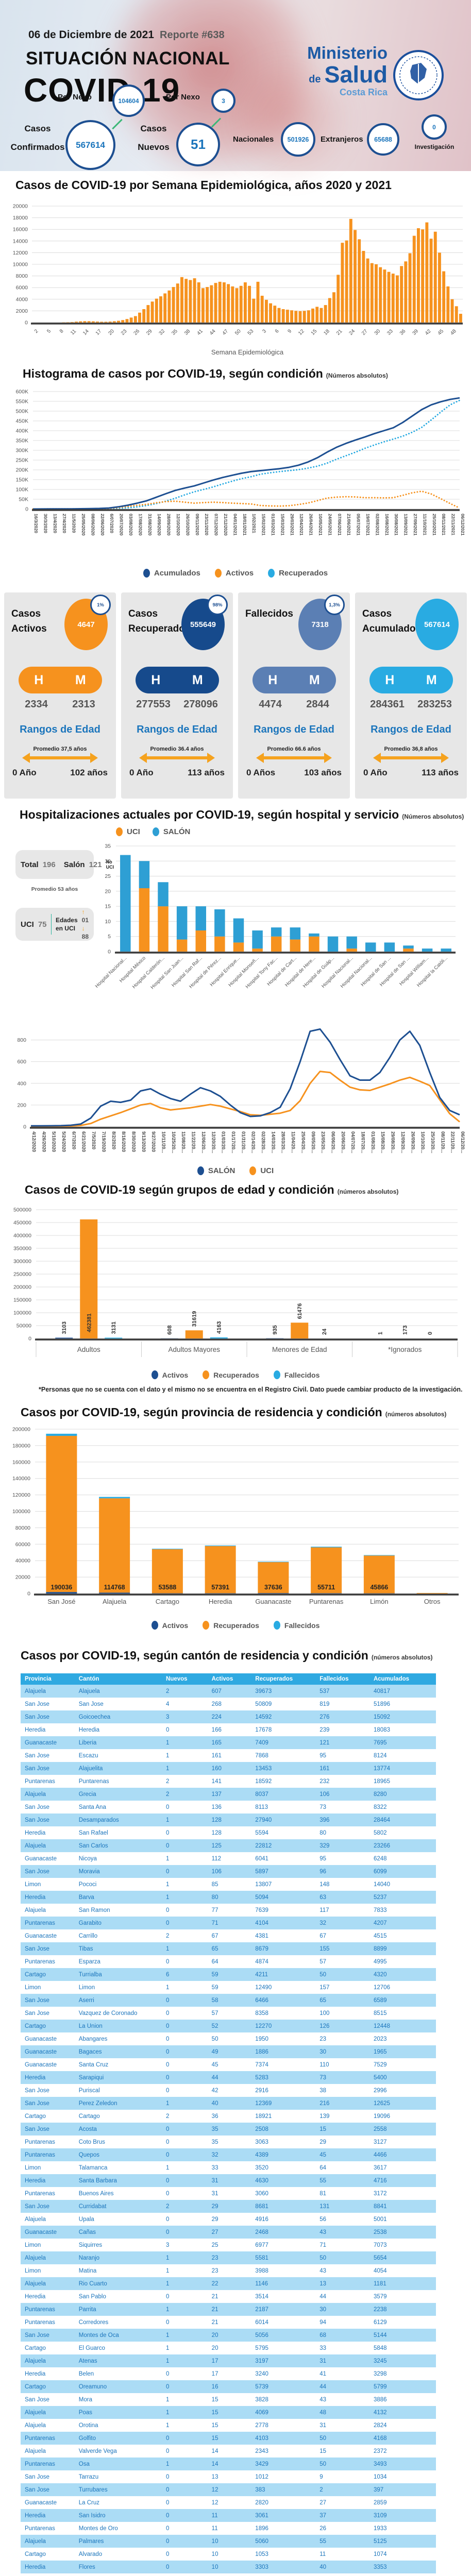 The image size is (471, 2576). Describe the element at coordinates (51, 924) in the screenshot. I see `divider` at that location.